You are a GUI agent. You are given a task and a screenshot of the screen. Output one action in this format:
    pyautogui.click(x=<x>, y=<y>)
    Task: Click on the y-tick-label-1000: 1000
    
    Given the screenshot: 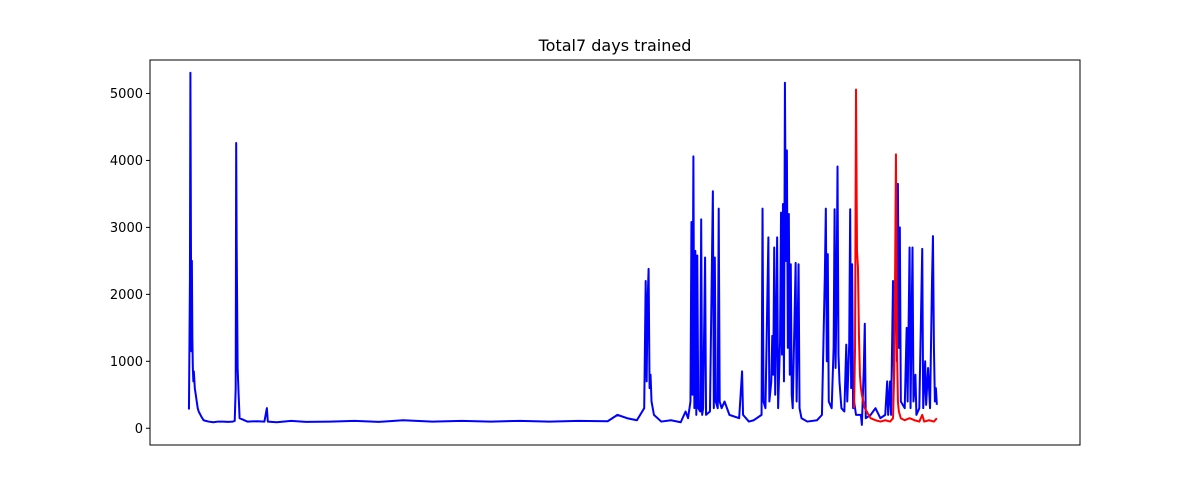 What is the action you would take?
    pyautogui.click(x=126, y=362)
    